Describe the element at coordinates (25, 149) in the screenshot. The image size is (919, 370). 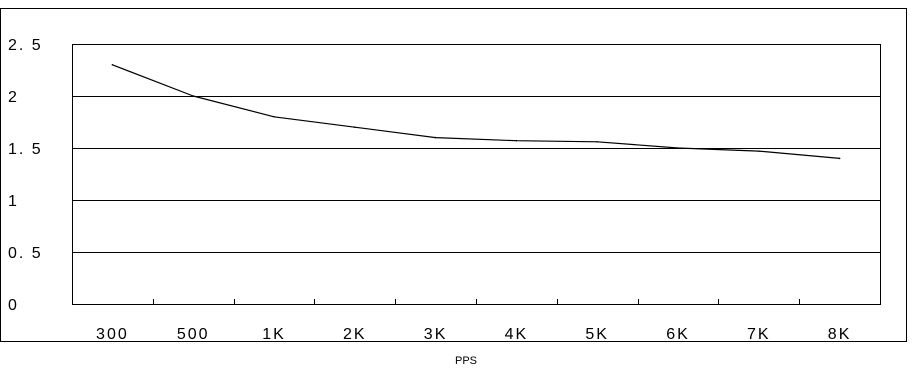
I see `y-tick-label: 1. 5` at that location.